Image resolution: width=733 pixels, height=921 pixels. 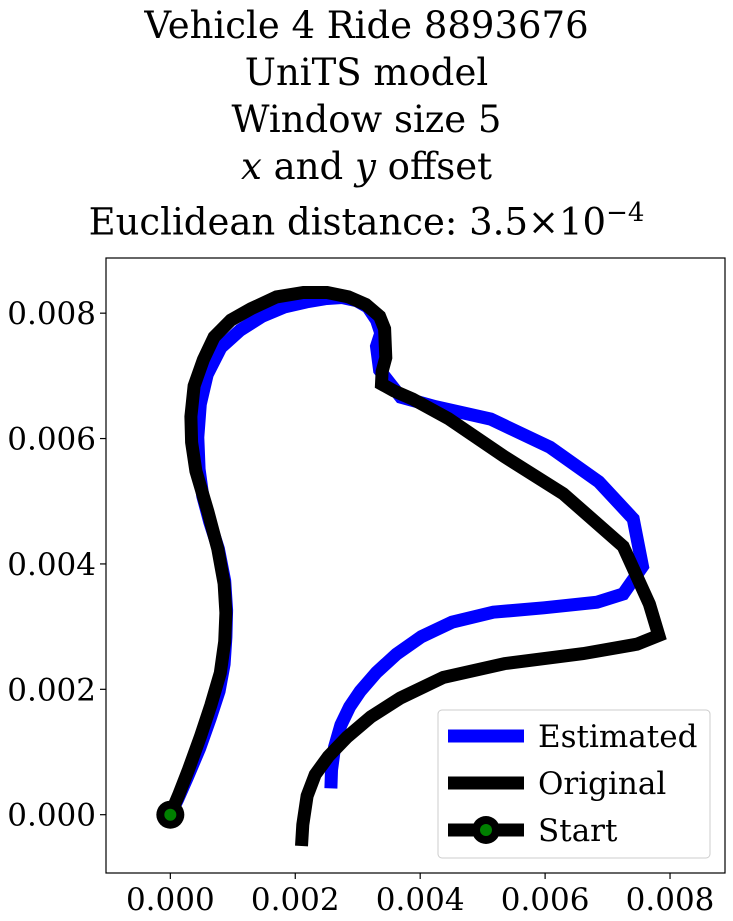 I want to click on y-tick-label: 0.002, so click(x=51, y=690).